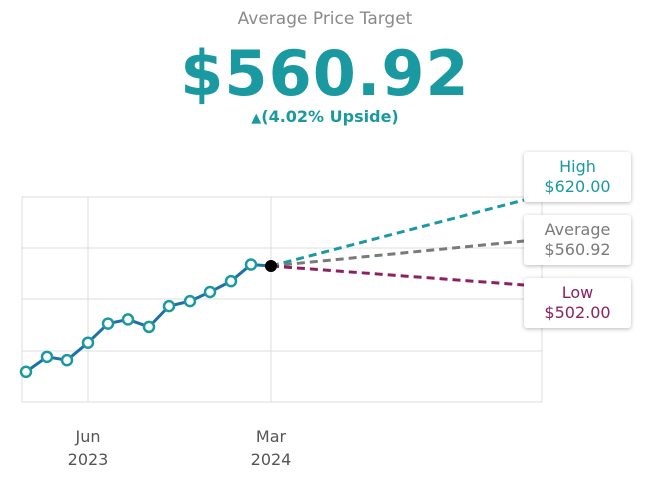 This screenshot has width=650, height=478. What do you see at coordinates (397, 233) in the screenshot?
I see `high-forecast-line` at bounding box center [397, 233].